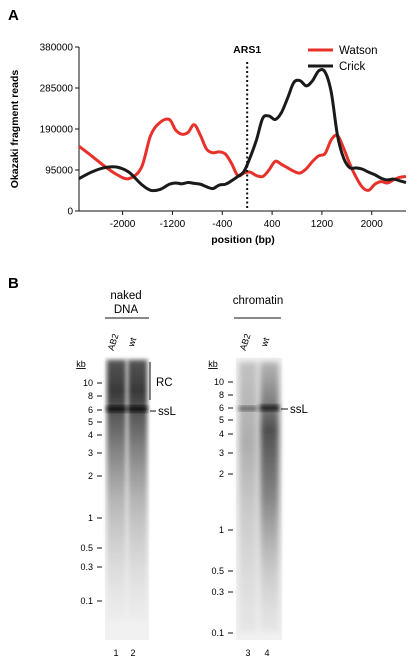 The image size is (417, 665). I want to click on naked-marker-label: 5, so click(90, 422).